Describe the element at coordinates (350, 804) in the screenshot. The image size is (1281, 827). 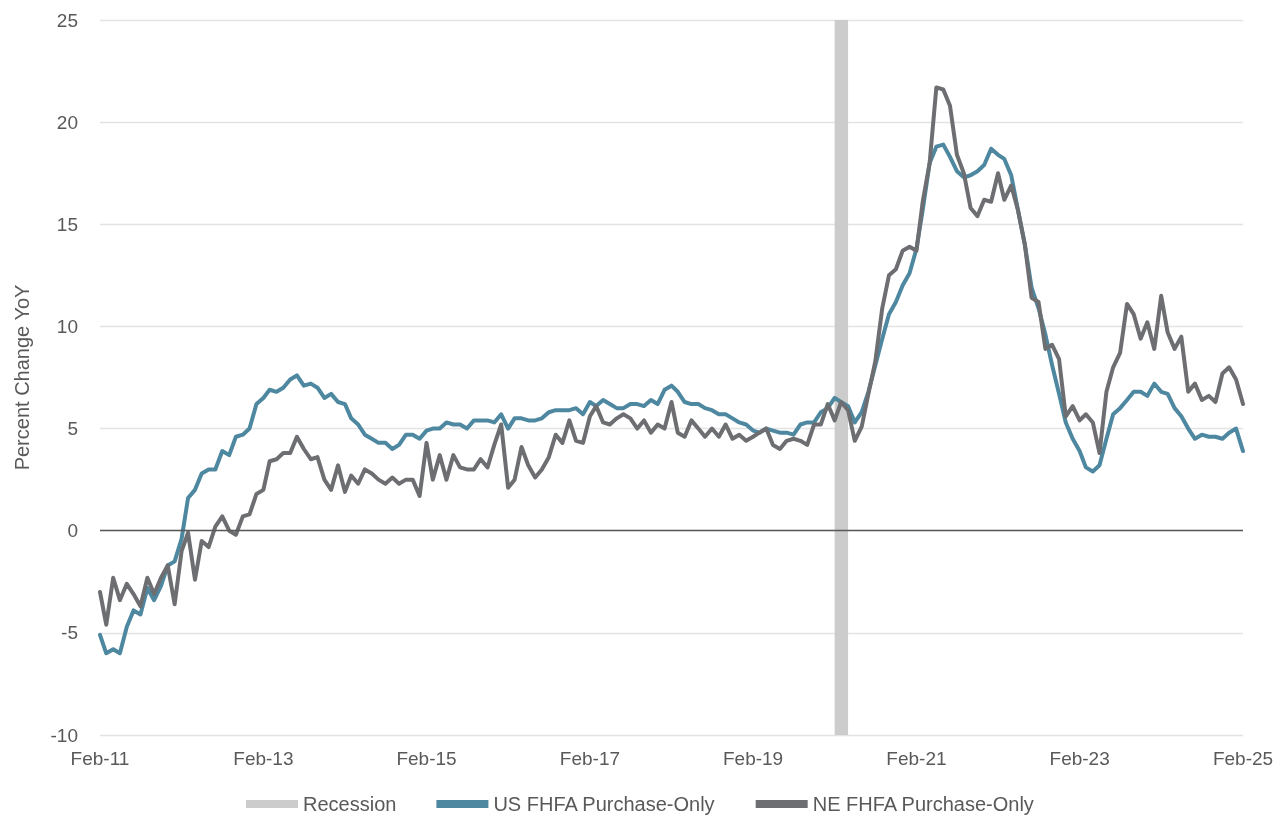
I see `legend-label: Recession` at that location.